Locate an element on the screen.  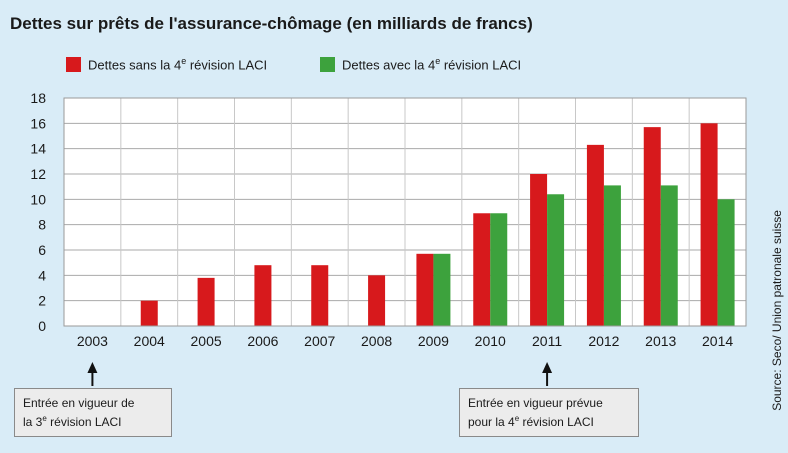
bar-sans-2013 is located at coordinates (652, 226).